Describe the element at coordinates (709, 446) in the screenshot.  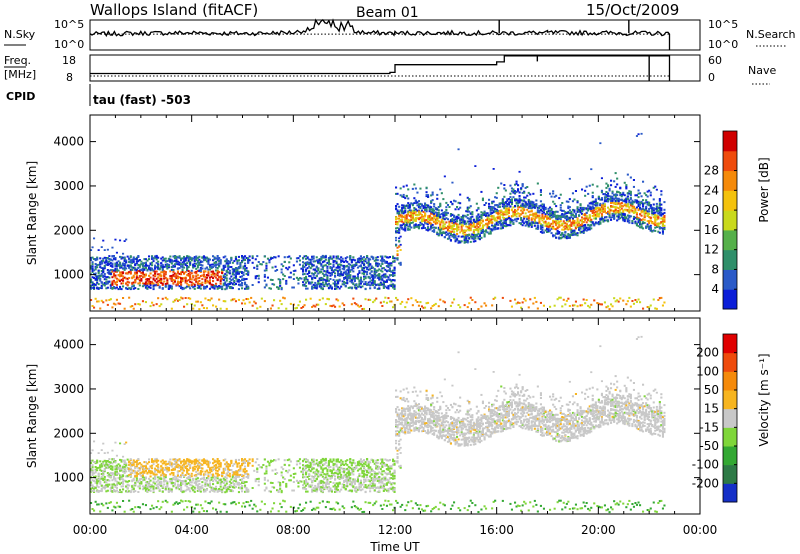
I see `colorbar-tick-label: -50` at that location.